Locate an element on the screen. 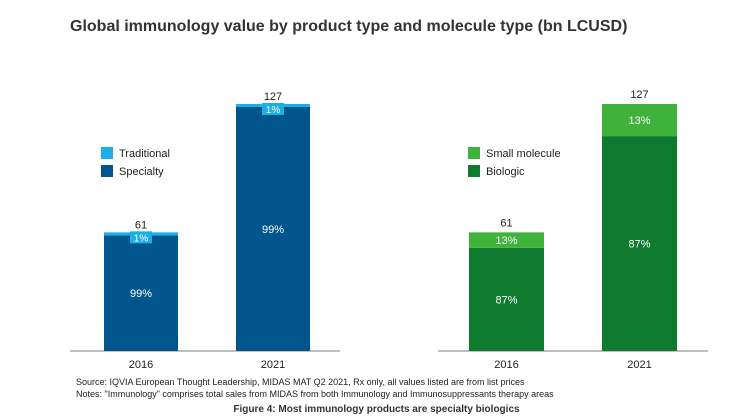  legend-label: Traditional is located at coordinates (144, 154).